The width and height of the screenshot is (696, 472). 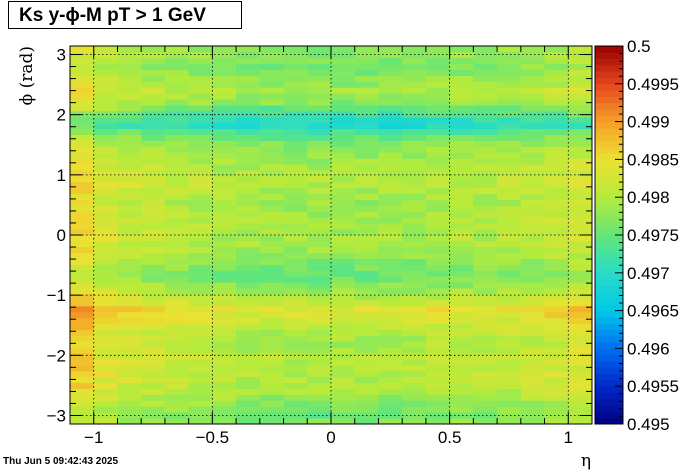 What do you see at coordinates (653, 386) in the screenshot?
I see `color-scale-label: 0.4955` at bounding box center [653, 386].